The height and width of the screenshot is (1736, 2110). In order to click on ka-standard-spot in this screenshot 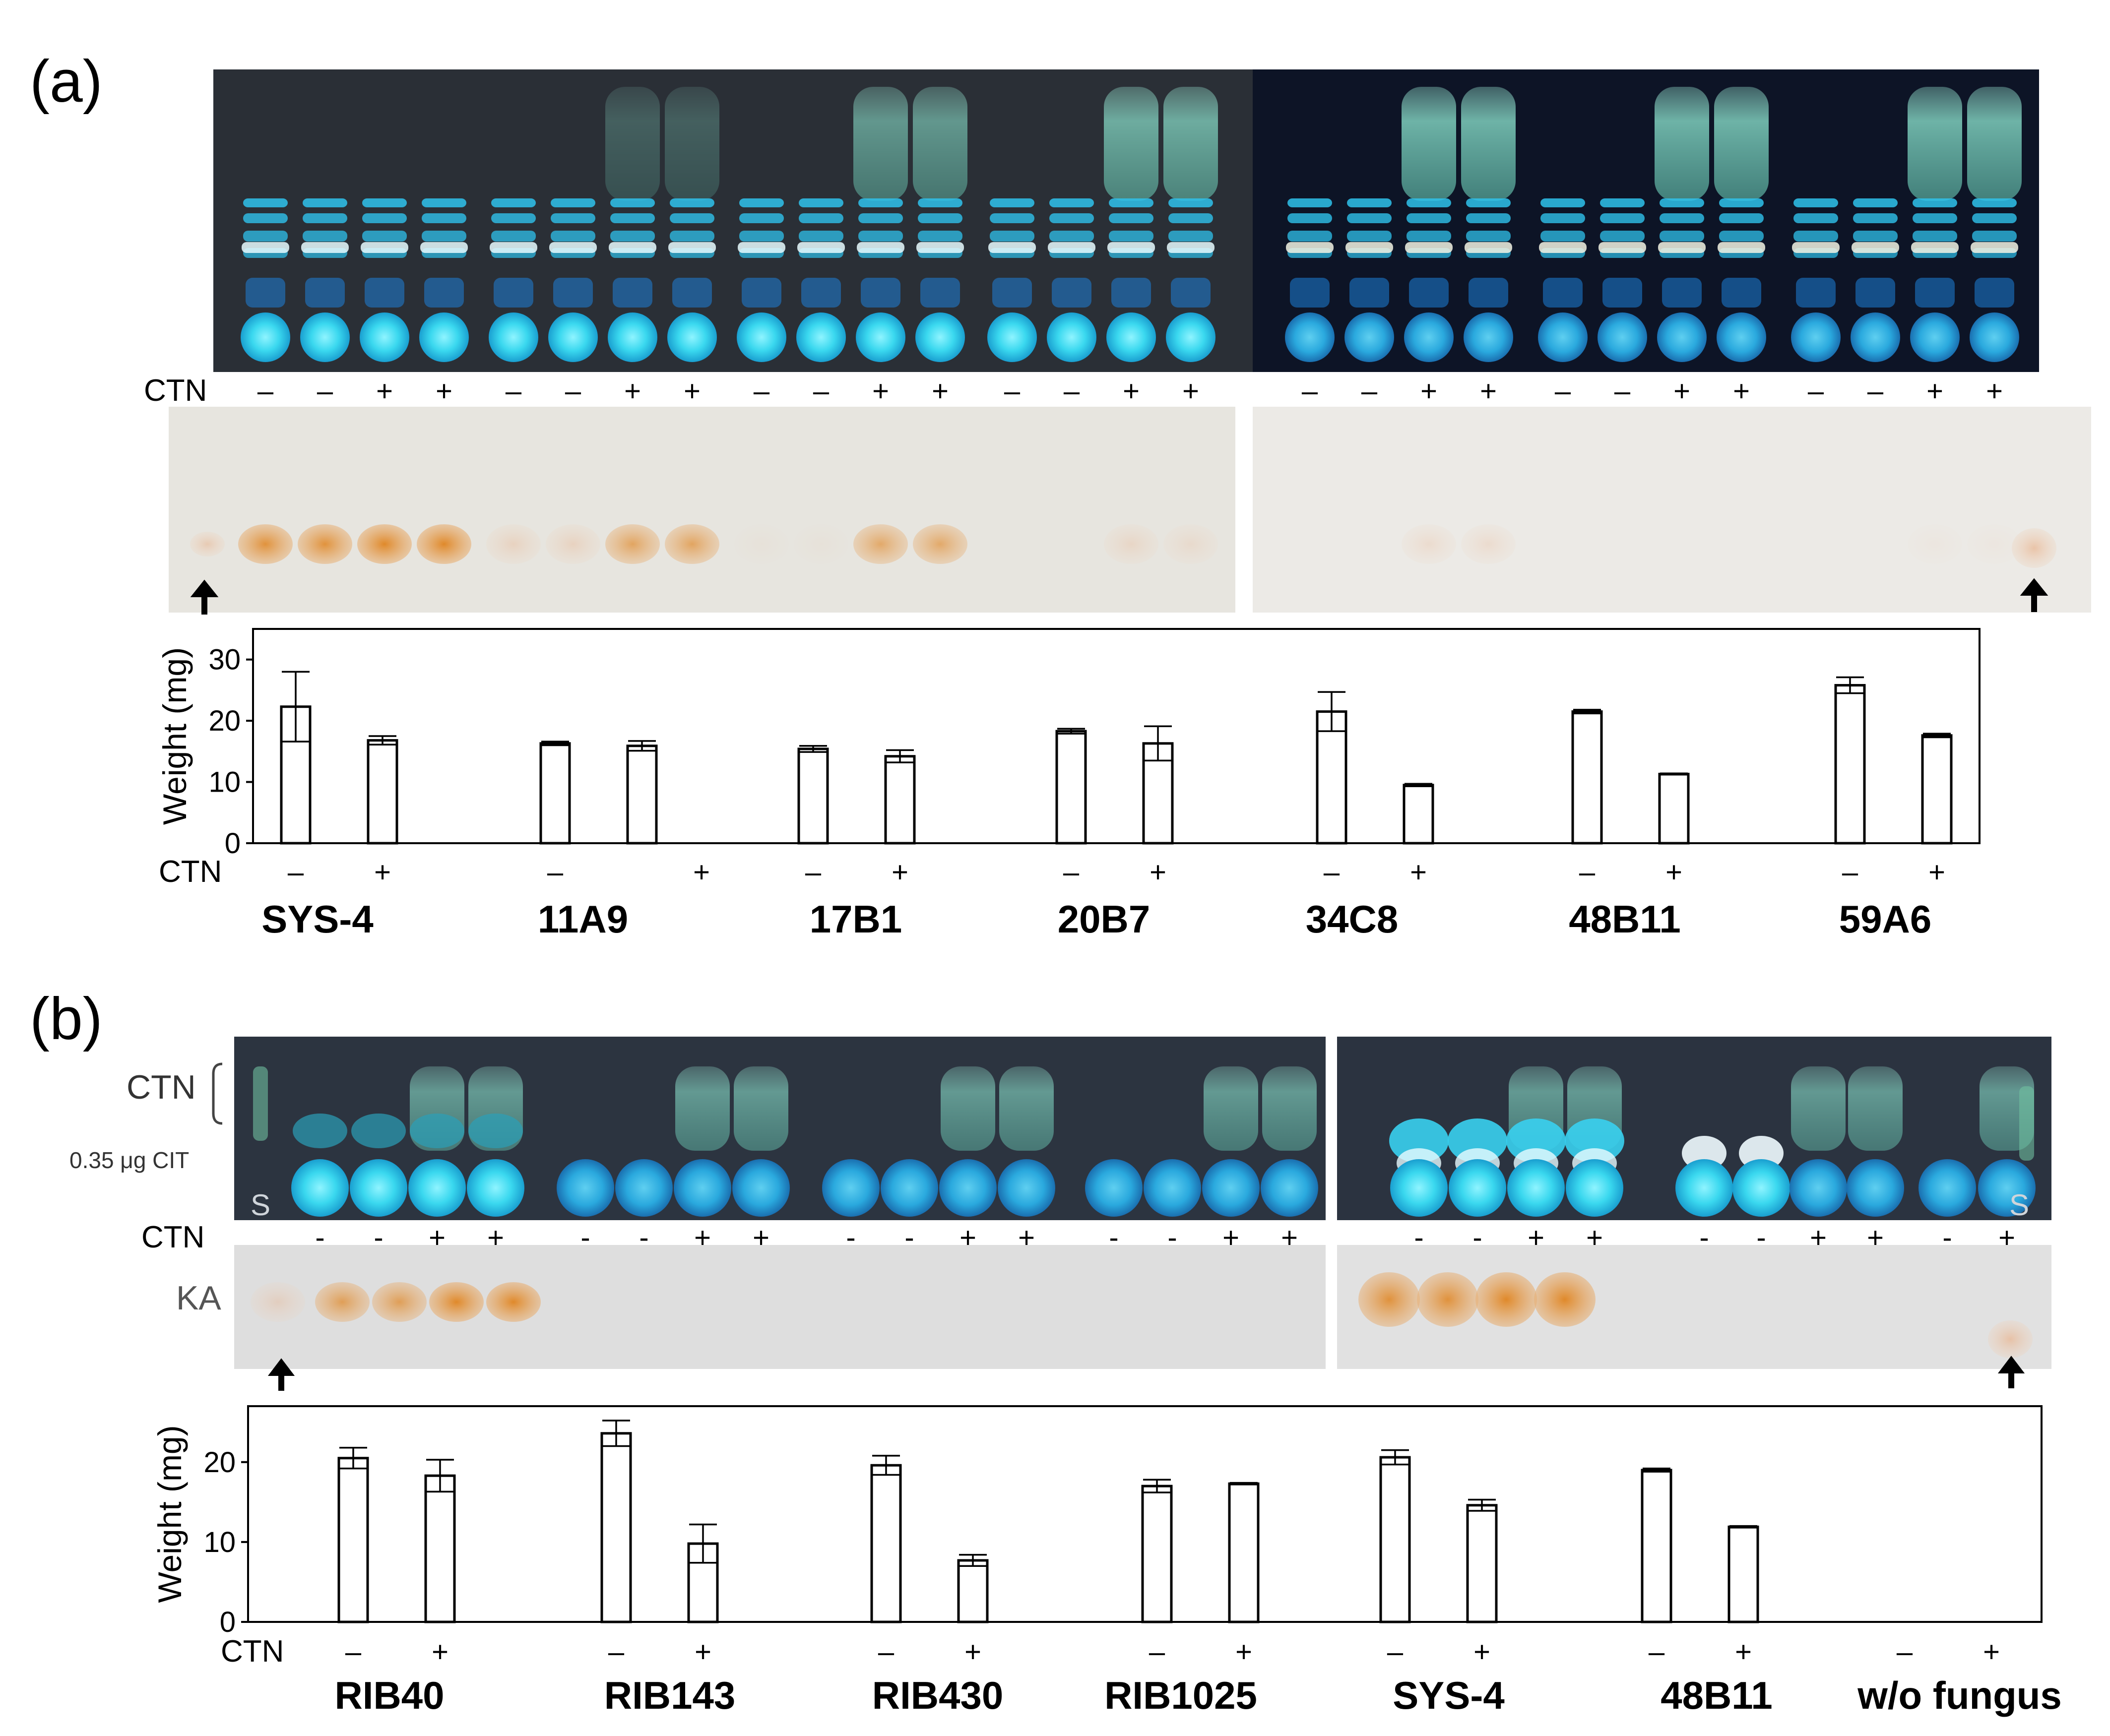, I will do `click(2010, 1339)`.